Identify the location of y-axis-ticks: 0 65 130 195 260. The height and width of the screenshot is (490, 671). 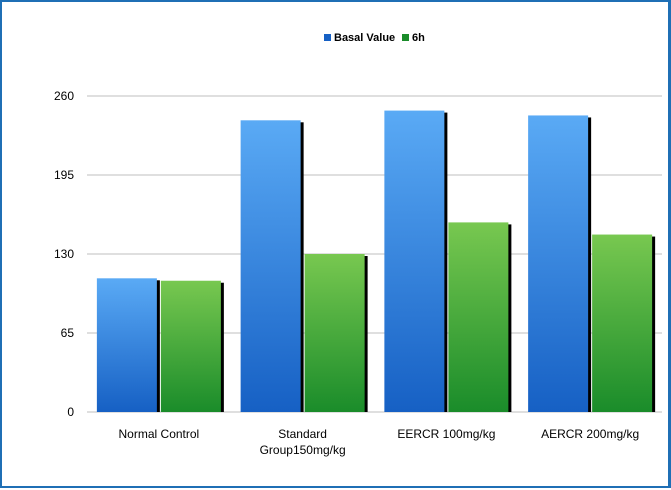
(64, 254).